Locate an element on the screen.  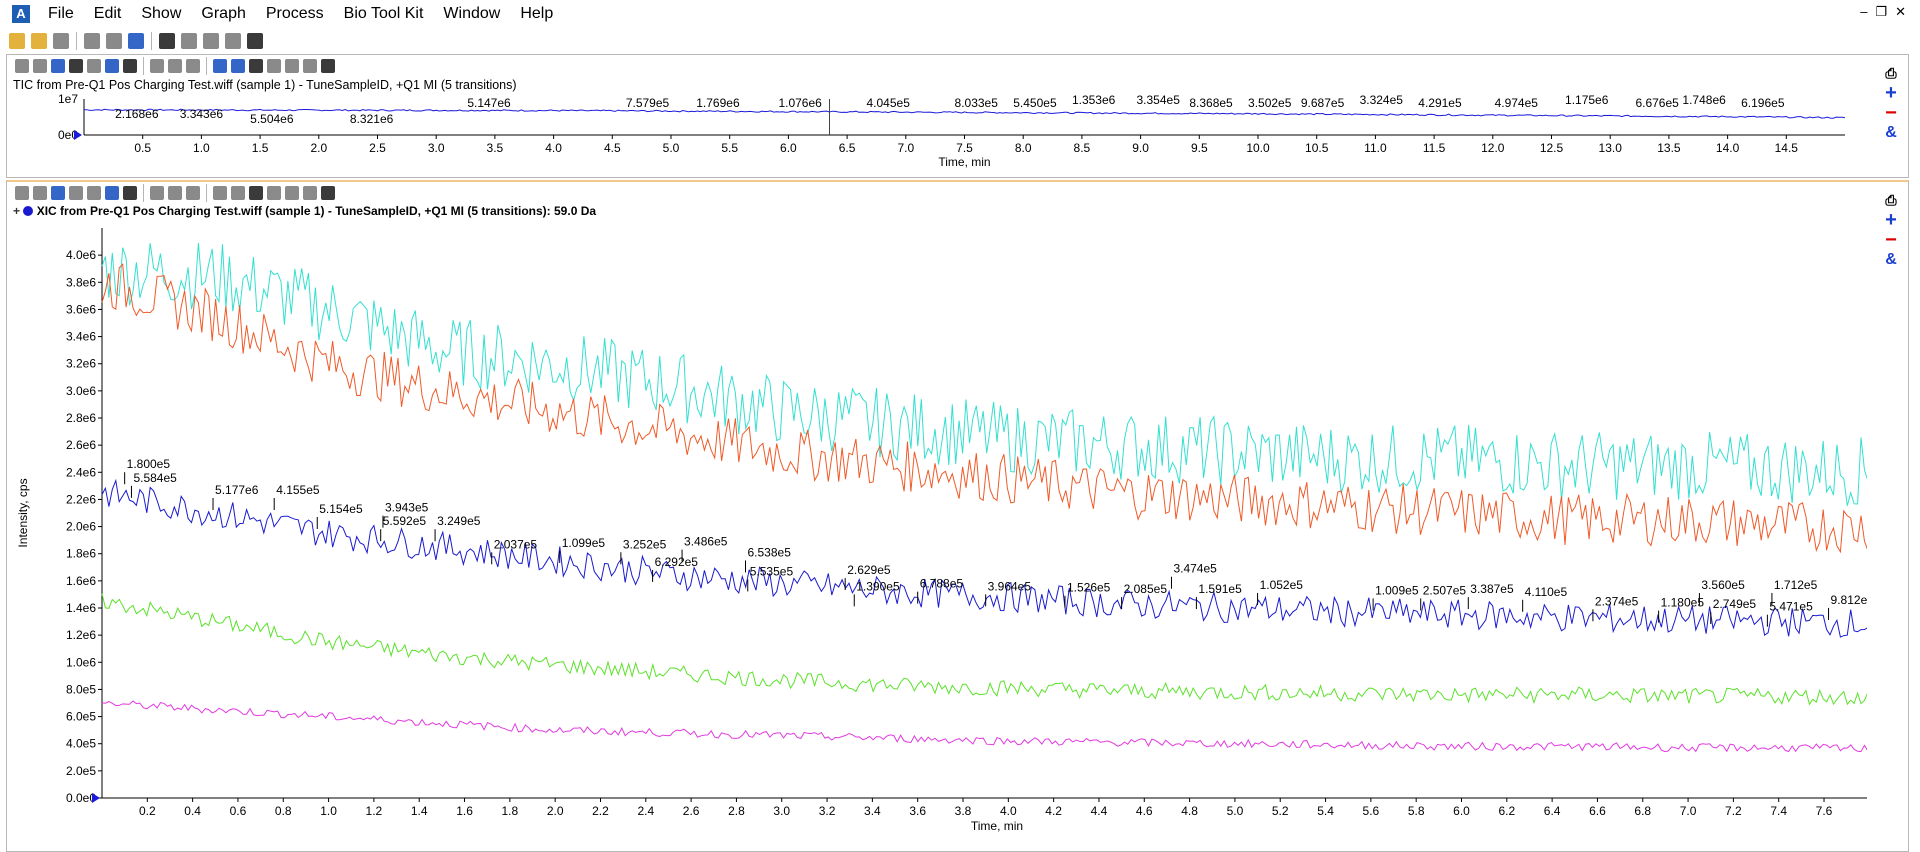
tic-peak-label: 4.045e5 is located at coordinates (888, 103).